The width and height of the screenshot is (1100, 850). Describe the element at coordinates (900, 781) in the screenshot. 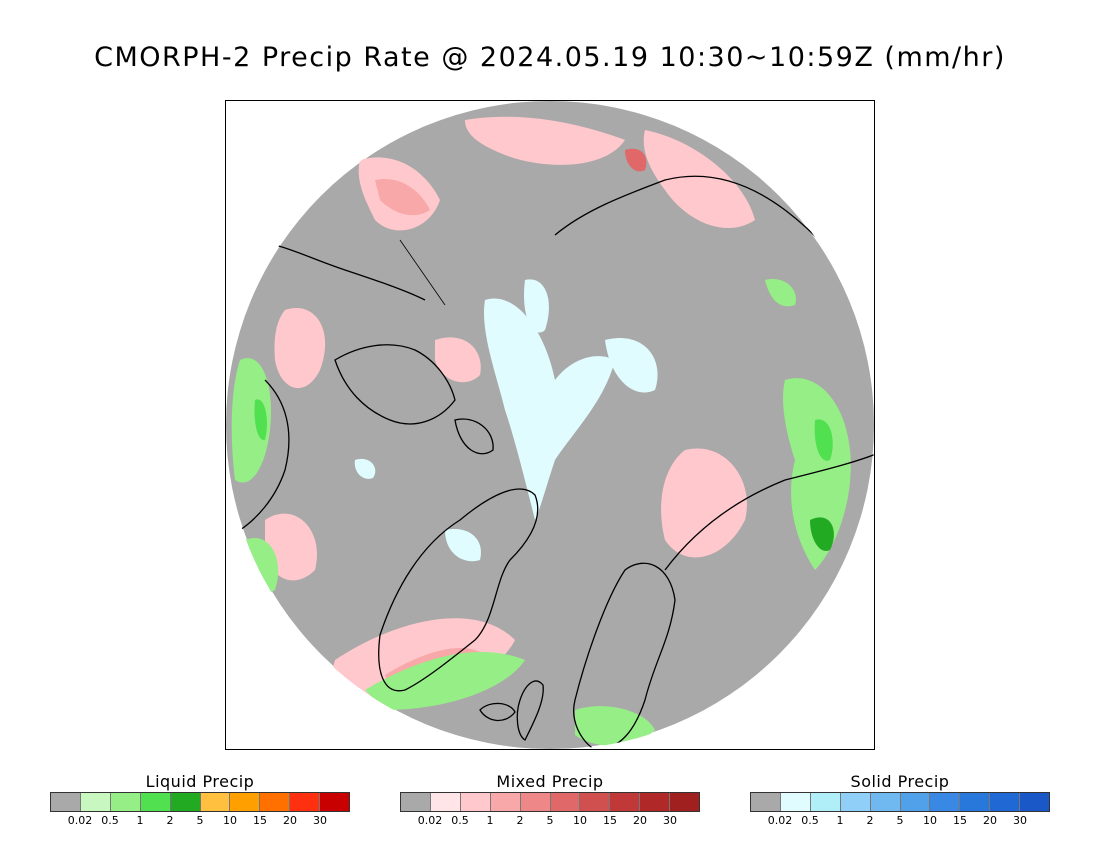

I see `legend-title: Solid Precip` at that location.